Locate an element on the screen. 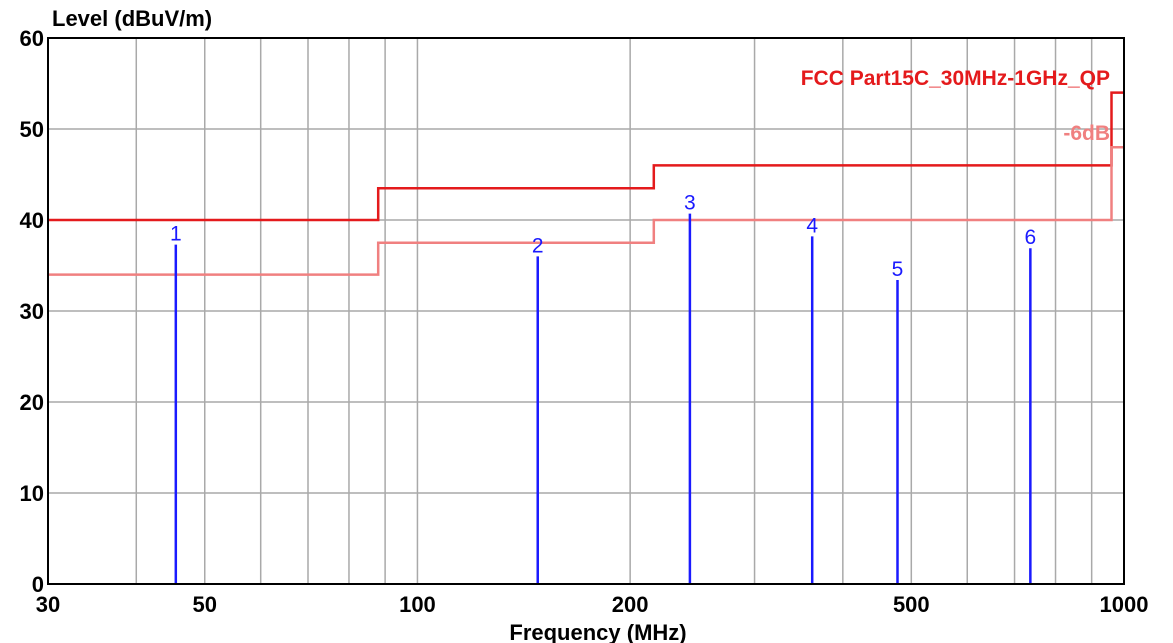 This screenshot has height=643, width=1173. y-tick-label: 20 is located at coordinates (32, 402).